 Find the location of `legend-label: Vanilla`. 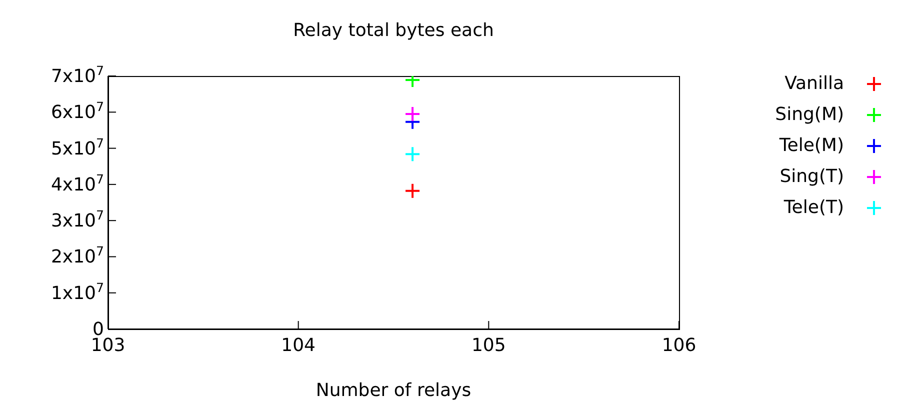

legend-label: Vanilla is located at coordinates (814, 83).